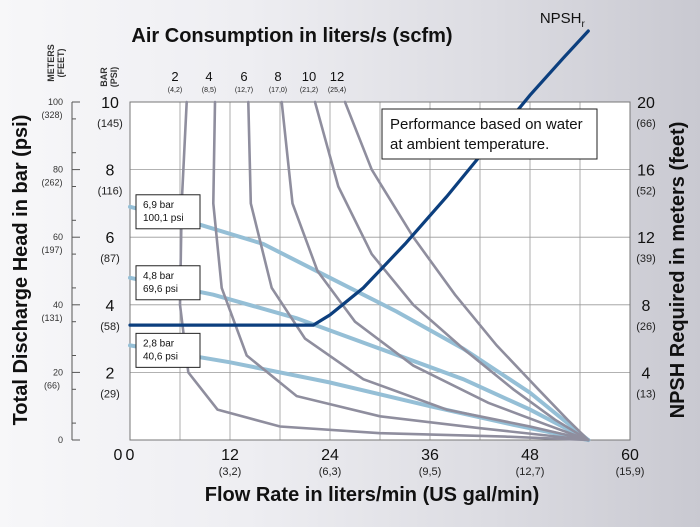 The image size is (700, 527). Describe the element at coordinates (110, 238) in the screenshot. I see `bar-tick-label: 6` at that location.